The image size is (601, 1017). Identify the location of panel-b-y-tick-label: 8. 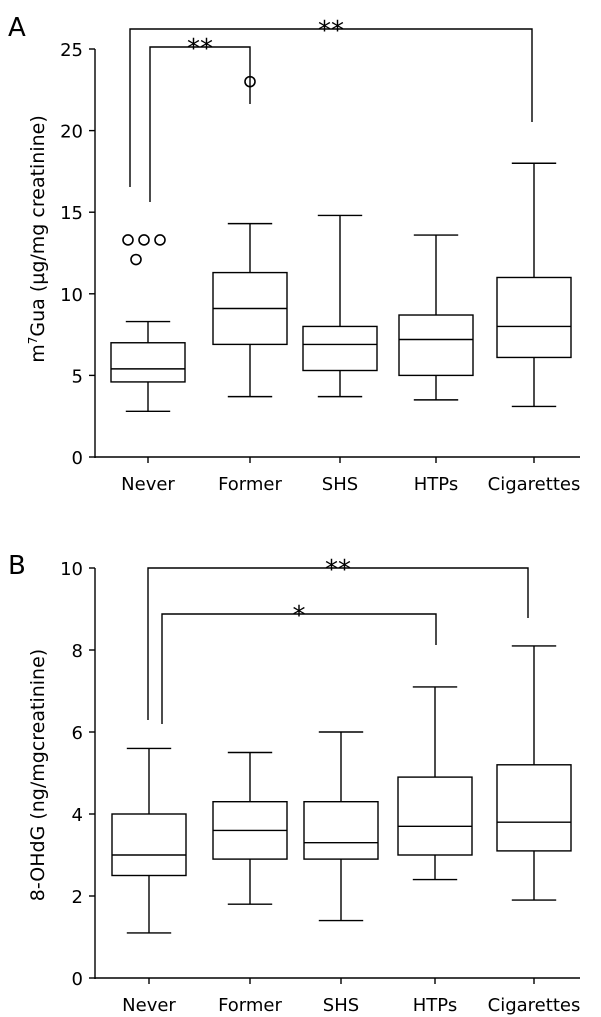
(77, 651).